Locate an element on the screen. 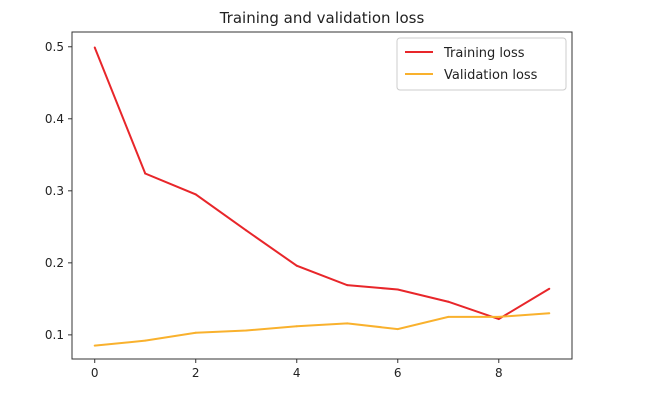 The width and height of the screenshot is (652, 415). chart-title: Training and validation loss is located at coordinates (322, 18).